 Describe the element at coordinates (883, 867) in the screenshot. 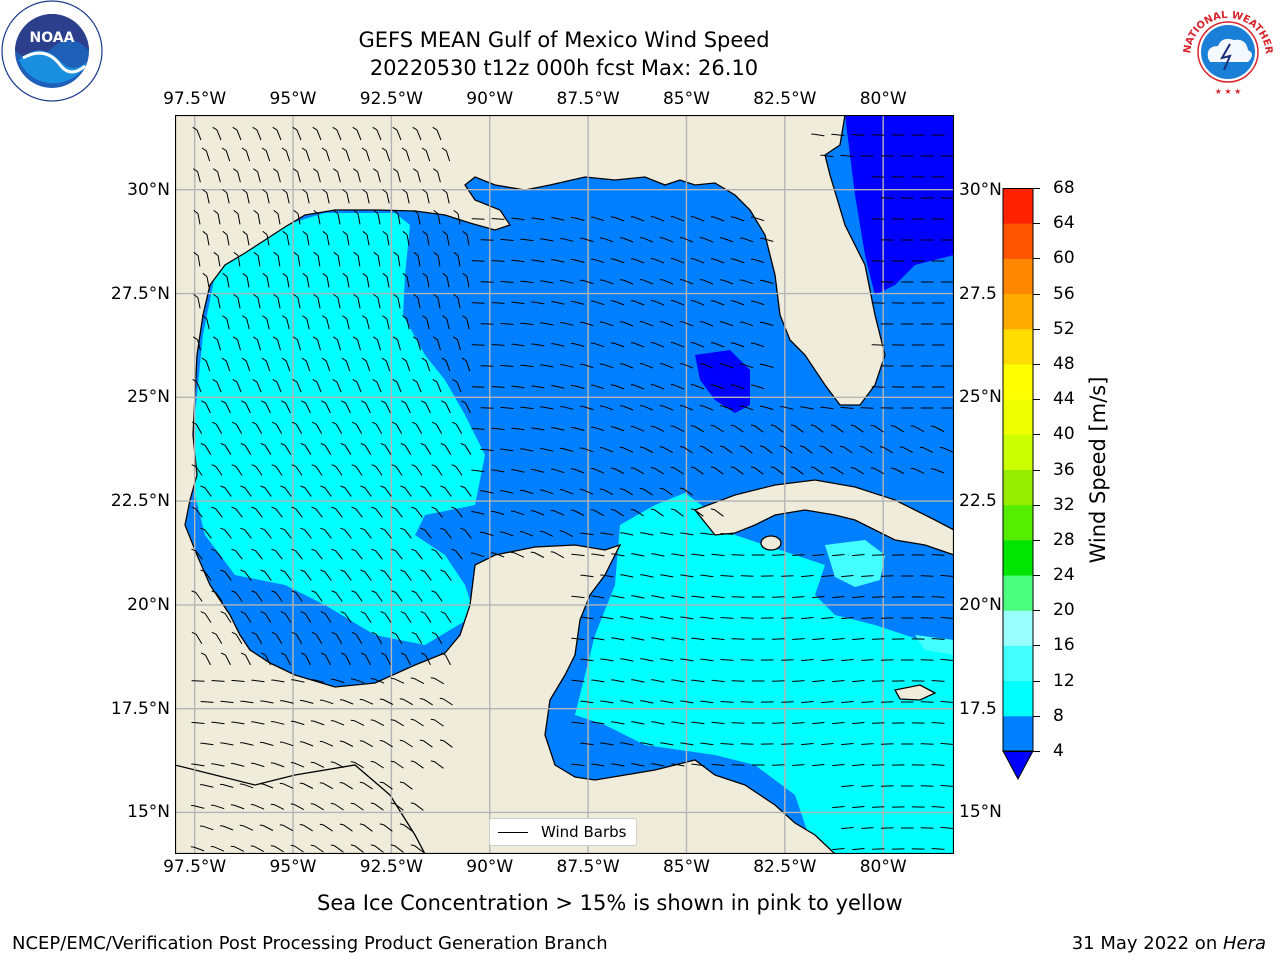

I see `lon-tick-bottom: 80°W` at that location.